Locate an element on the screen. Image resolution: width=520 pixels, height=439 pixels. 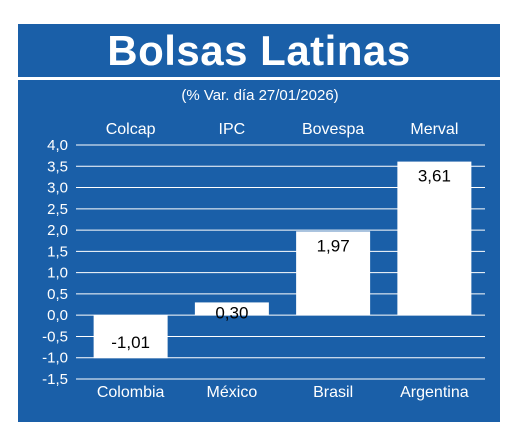
y-tick-label: 1,5 is located at coordinates (57, 251).